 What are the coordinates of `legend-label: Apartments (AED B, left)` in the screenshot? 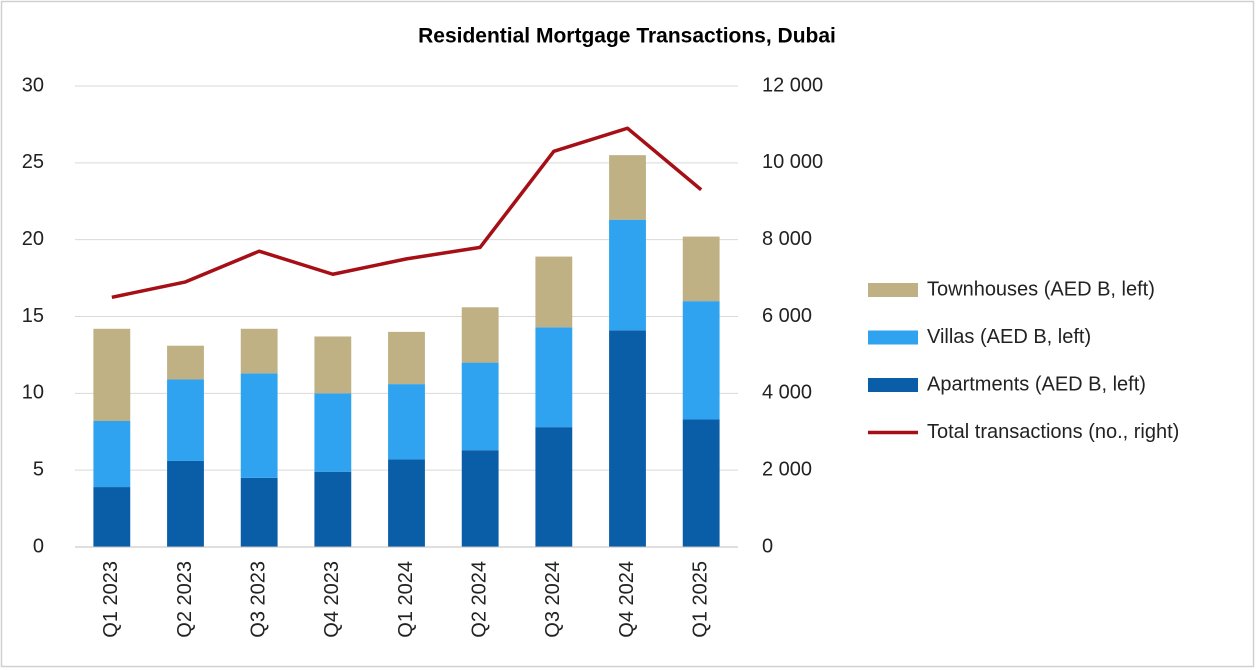 It's located at (1036, 384).